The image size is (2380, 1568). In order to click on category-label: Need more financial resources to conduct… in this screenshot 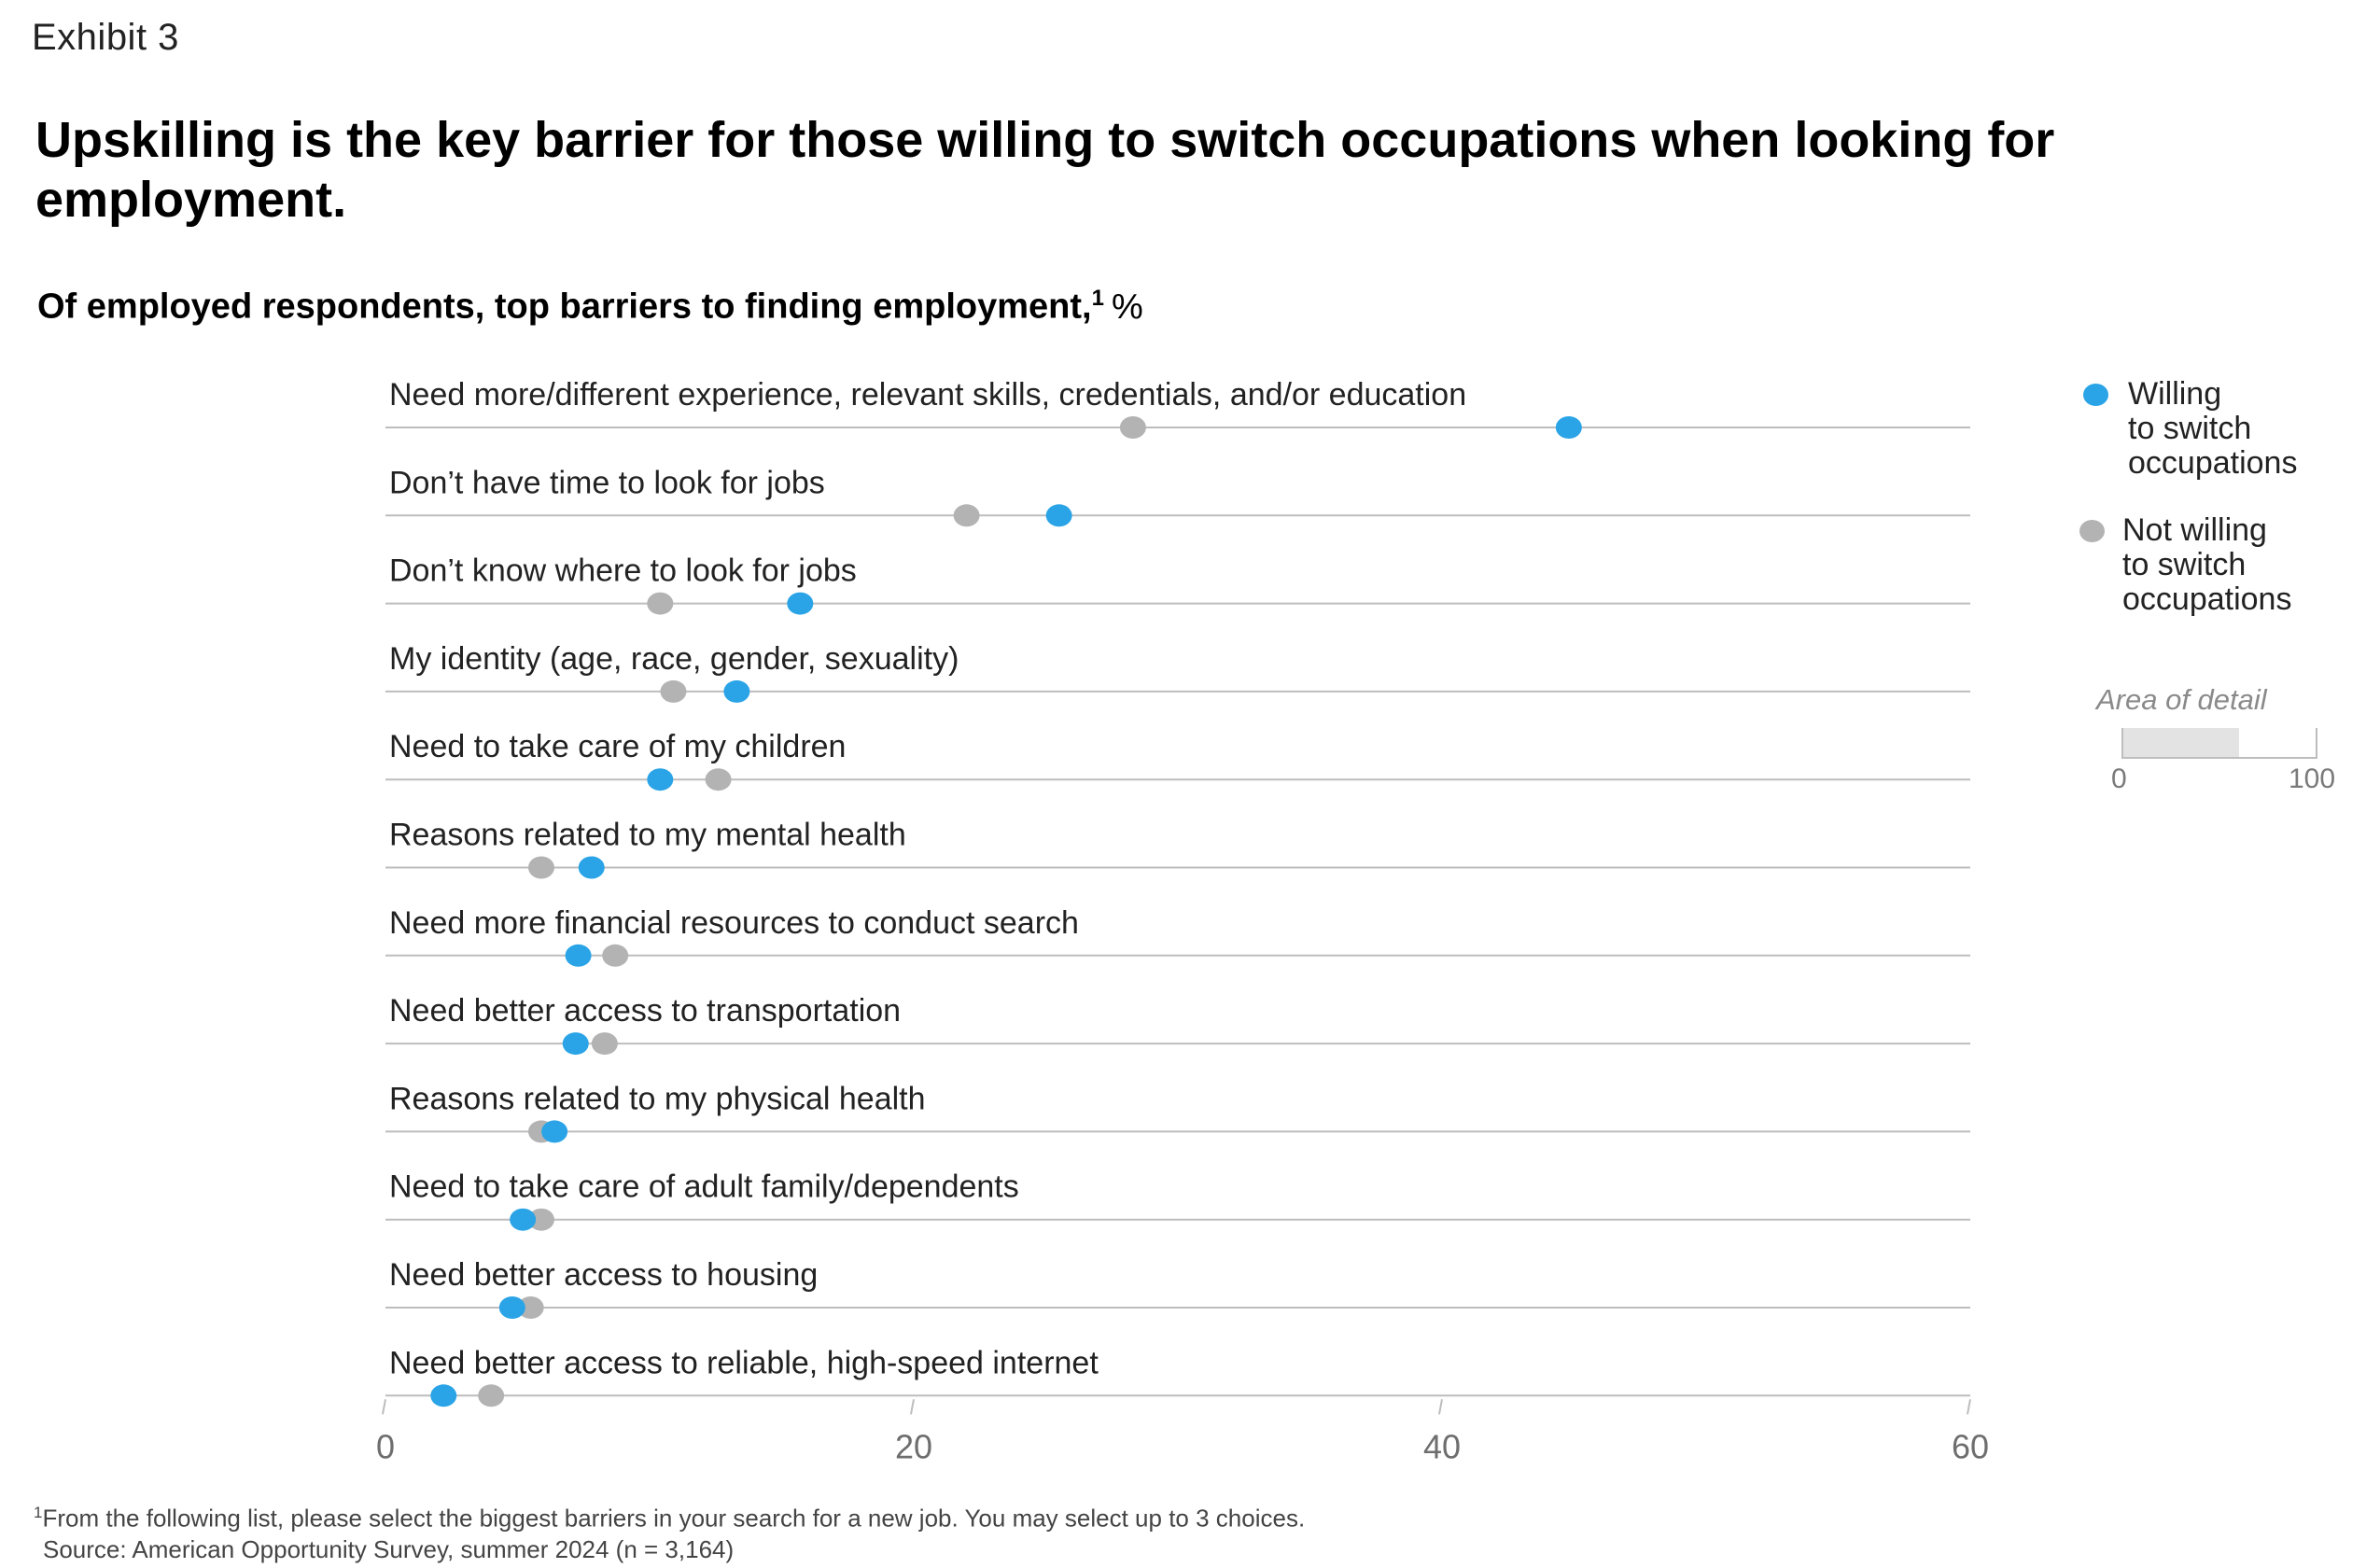, I will do `click(734, 923)`.